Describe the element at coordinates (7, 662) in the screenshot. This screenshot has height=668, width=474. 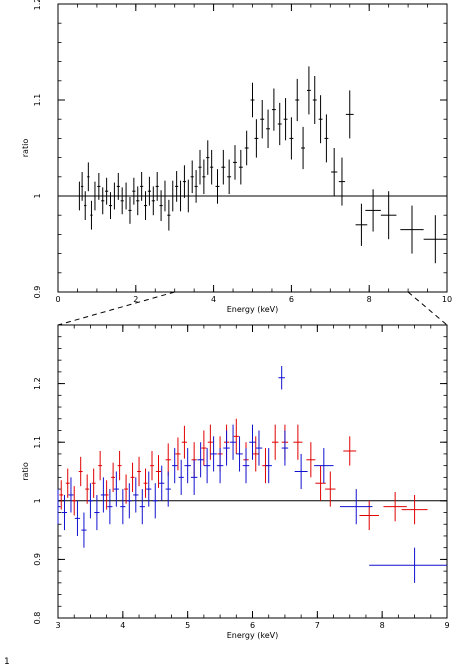
I see `panel-label: 1` at that location.